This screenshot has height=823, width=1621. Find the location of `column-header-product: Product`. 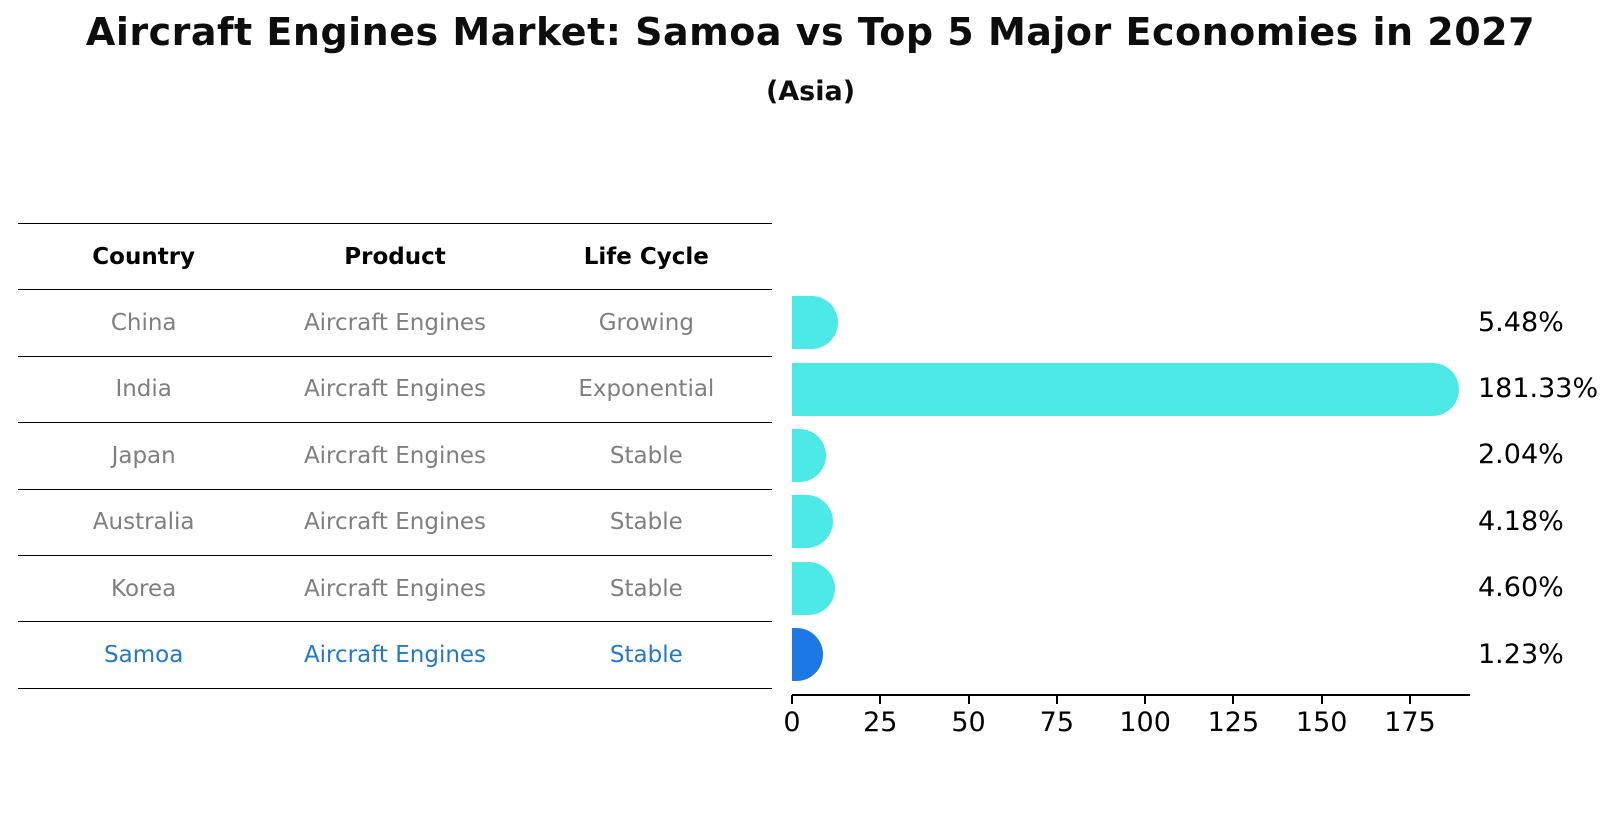

column-header-product: Product is located at coordinates (395, 256).